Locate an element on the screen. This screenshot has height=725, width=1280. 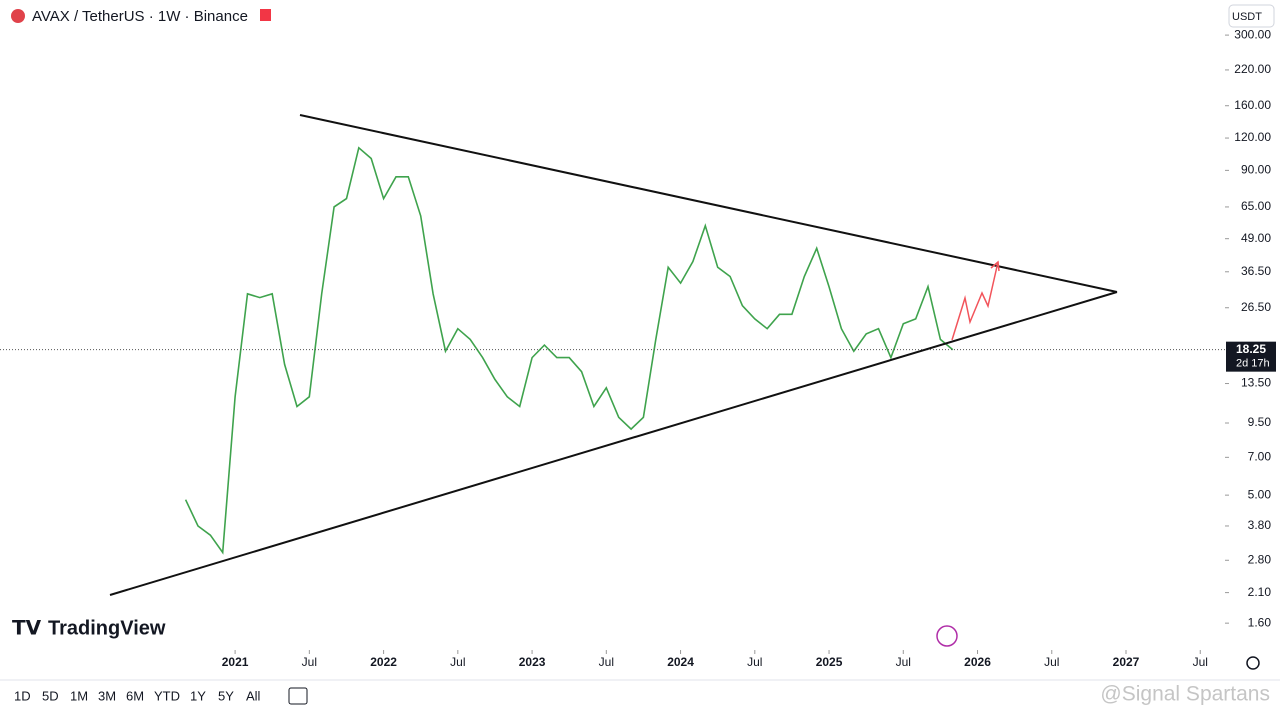
event-icon is located at coordinates (947, 636).